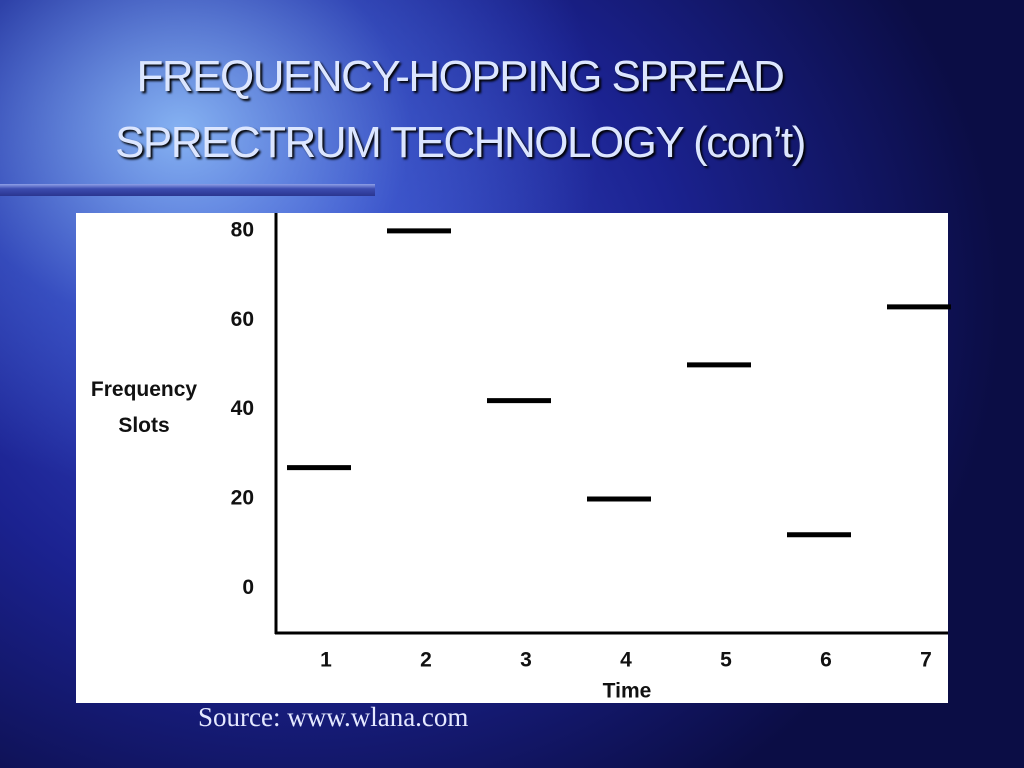  I want to click on y-axis-label: Frequency Slots, so click(144, 407).